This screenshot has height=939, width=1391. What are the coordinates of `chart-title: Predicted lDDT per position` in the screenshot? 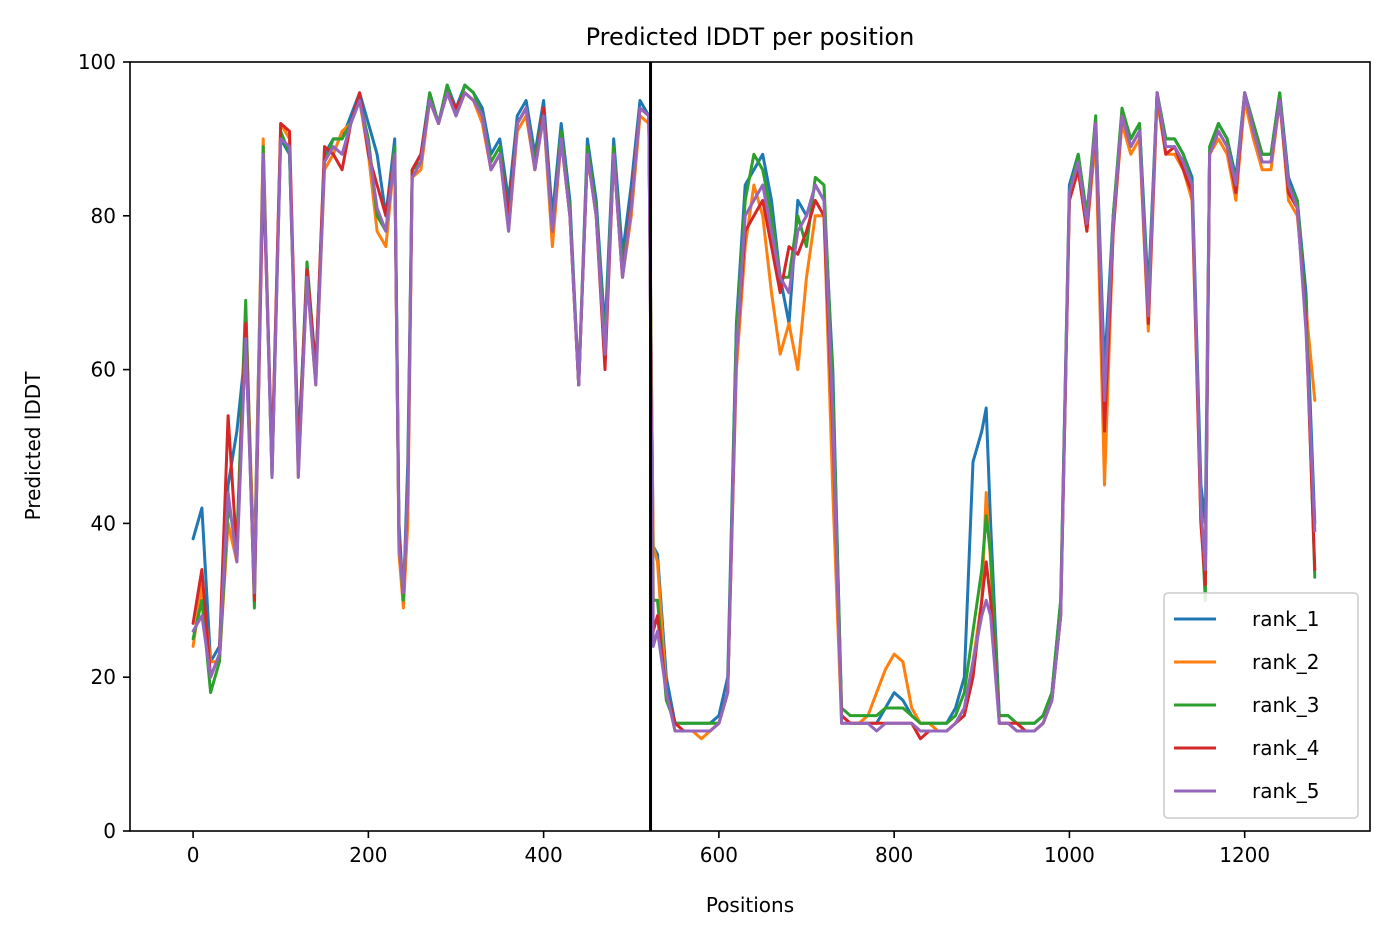 It's located at (750, 37).